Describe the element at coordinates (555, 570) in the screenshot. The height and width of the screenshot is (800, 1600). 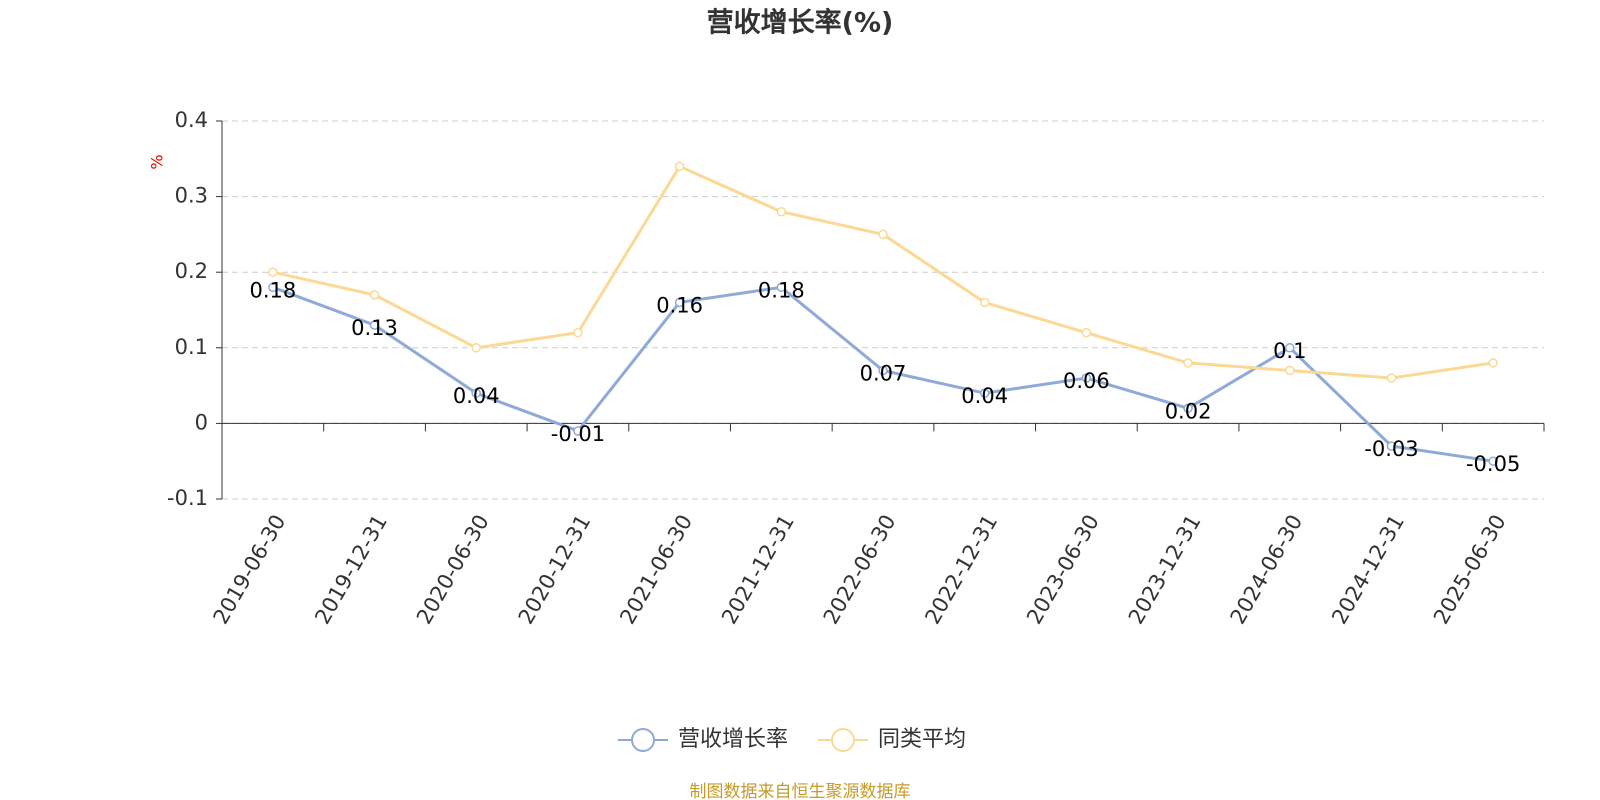
I see `x-tick-label: 2020-12-31` at that location.